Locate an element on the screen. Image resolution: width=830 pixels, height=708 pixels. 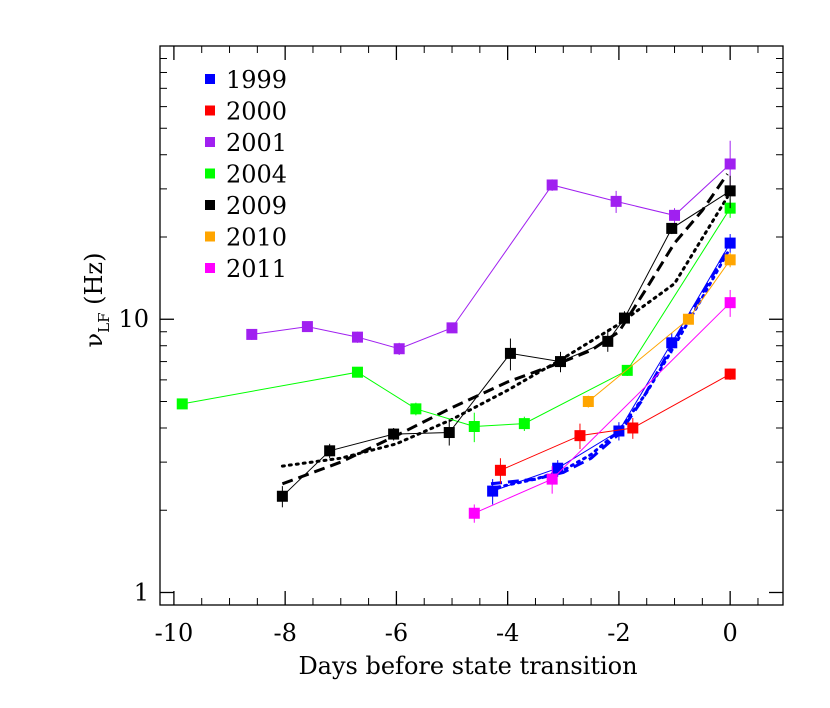
y-tick-label: 10 is located at coordinates (133, 319).